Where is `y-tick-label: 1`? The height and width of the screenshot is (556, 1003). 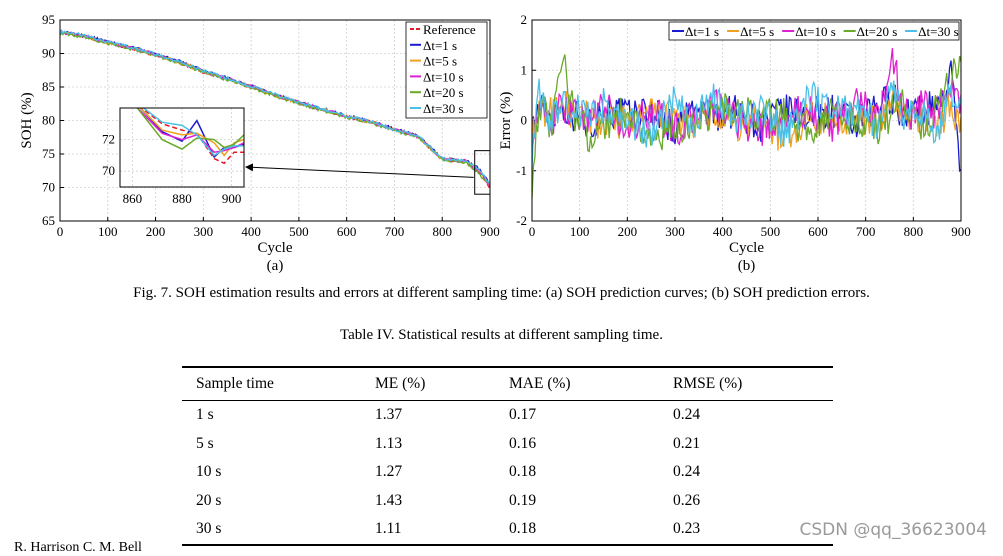 y-tick-label: 1 is located at coordinates (524, 69).